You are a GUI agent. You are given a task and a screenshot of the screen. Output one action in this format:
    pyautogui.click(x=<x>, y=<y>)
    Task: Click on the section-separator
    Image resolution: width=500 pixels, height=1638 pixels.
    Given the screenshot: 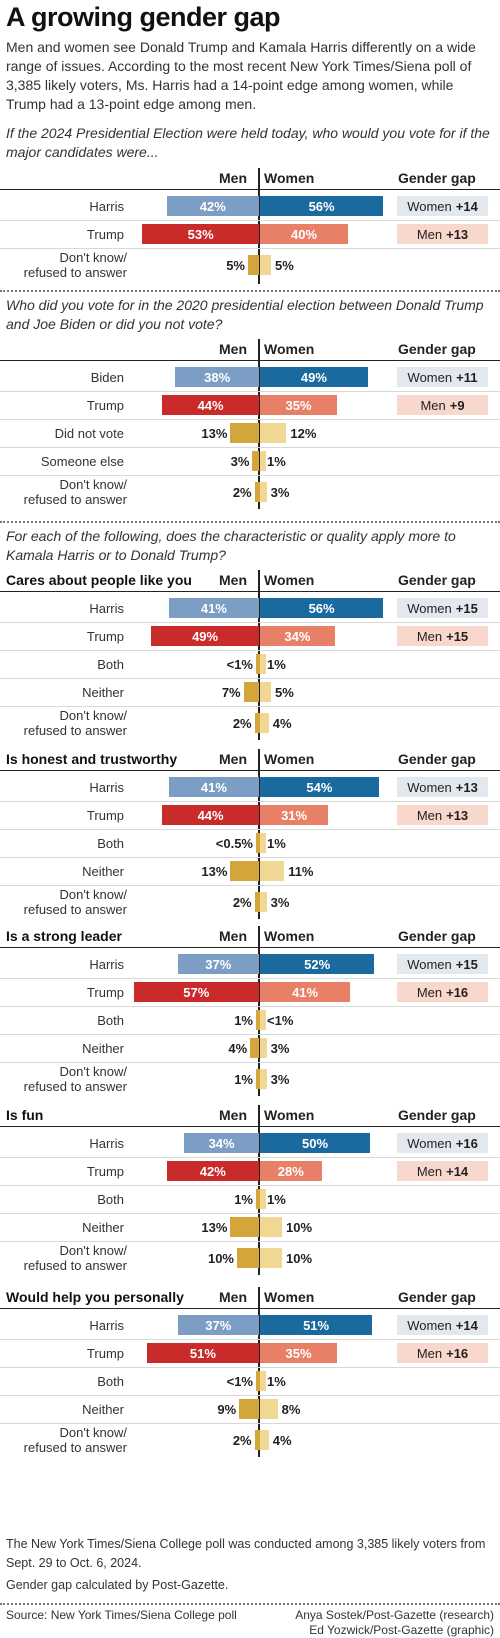 What is the action you would take?
    pyautogui.click(x=250, y=291)
    